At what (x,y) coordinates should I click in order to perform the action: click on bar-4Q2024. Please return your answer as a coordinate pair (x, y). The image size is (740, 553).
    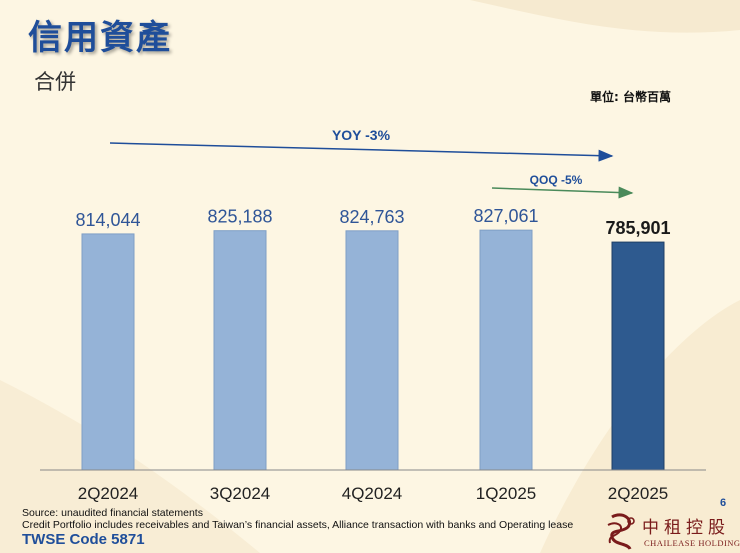
    Looking at the image, I should click on (372, 350).